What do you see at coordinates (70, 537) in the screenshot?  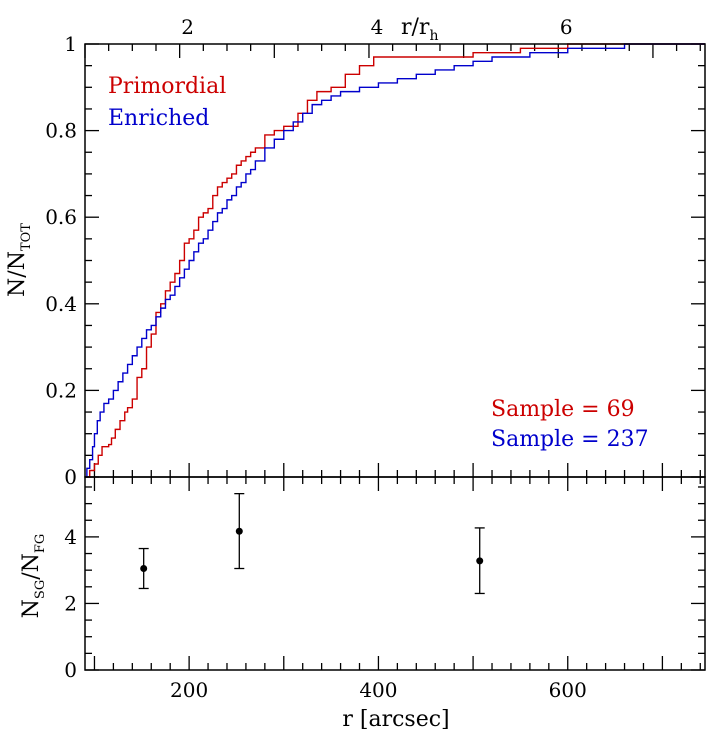 I see `ratio-y-tick-label: 4` at bounding box center [70, 537].